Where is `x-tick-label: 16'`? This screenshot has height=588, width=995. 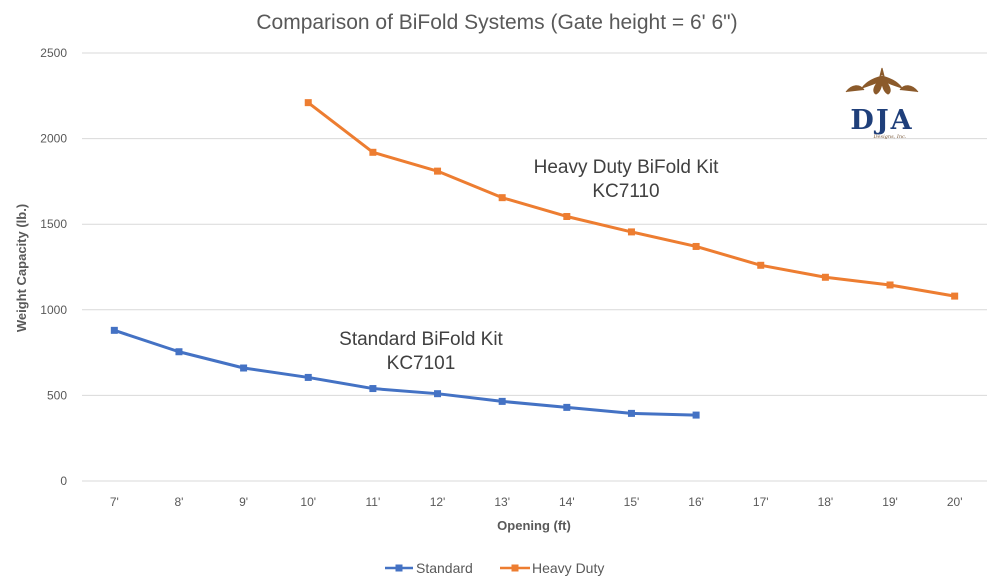 x-tick-label: 16' is located at coordinates (696, 502).